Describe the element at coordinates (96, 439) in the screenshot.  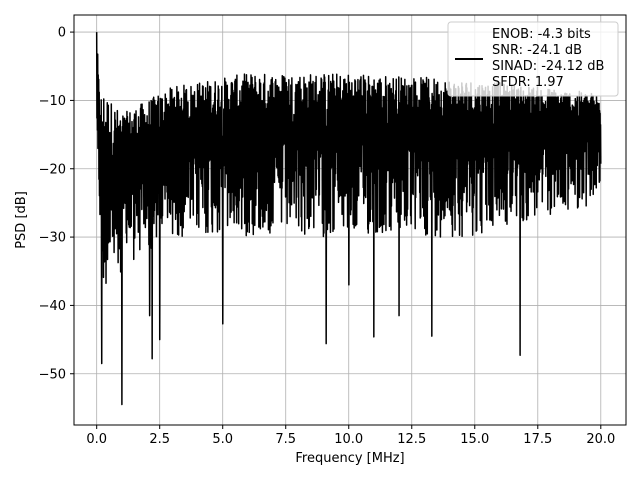
I see `x-tick-label: 0.0` at that location.